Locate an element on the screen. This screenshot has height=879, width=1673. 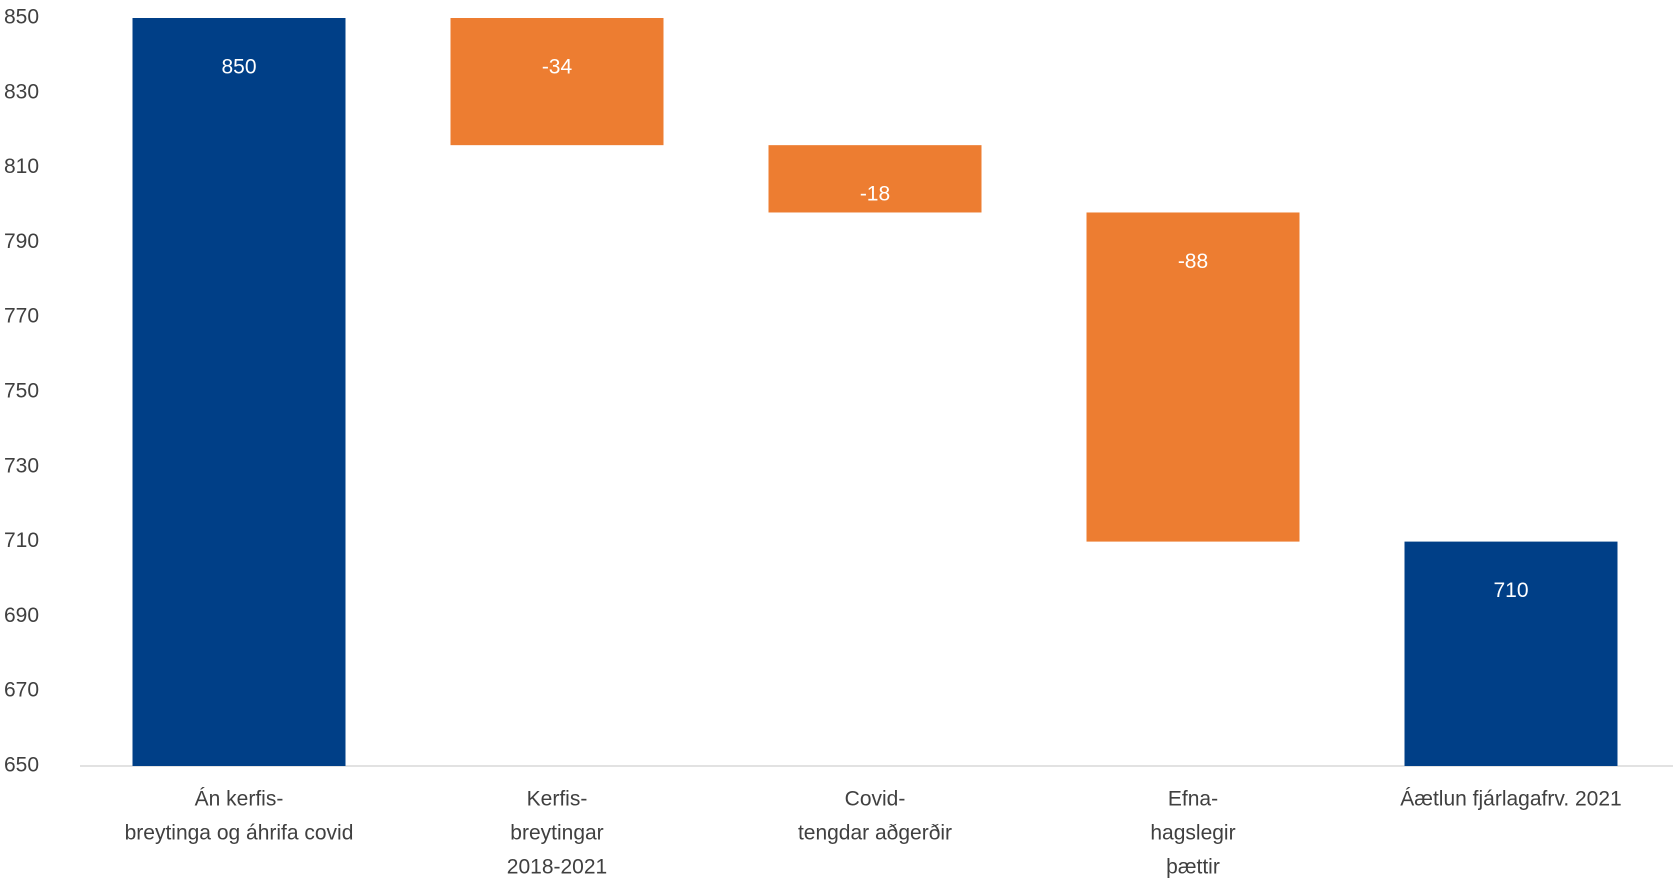
value-label: 710 is located at coordinates (1510, 590).